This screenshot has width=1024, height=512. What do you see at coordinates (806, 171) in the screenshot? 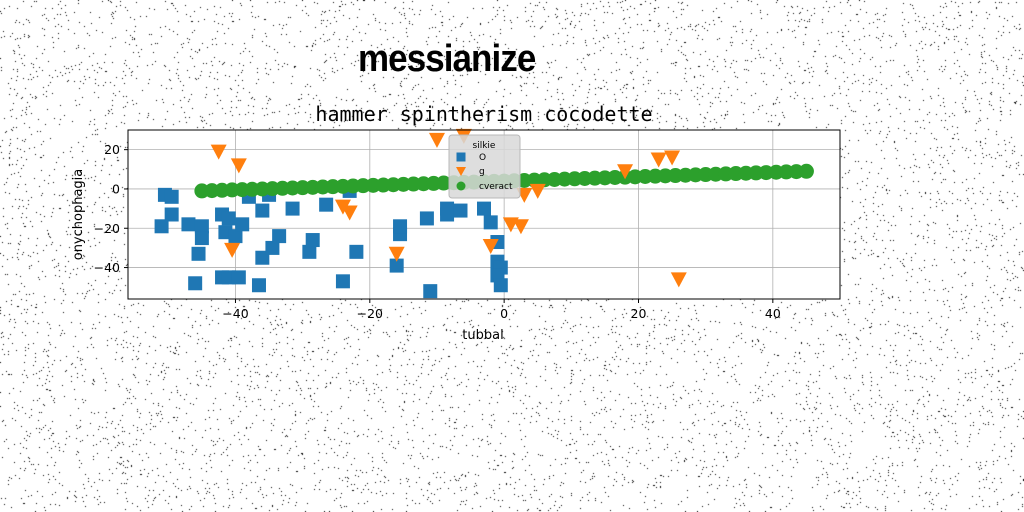
I see `point-cveract` at bounding box center [806, 171].